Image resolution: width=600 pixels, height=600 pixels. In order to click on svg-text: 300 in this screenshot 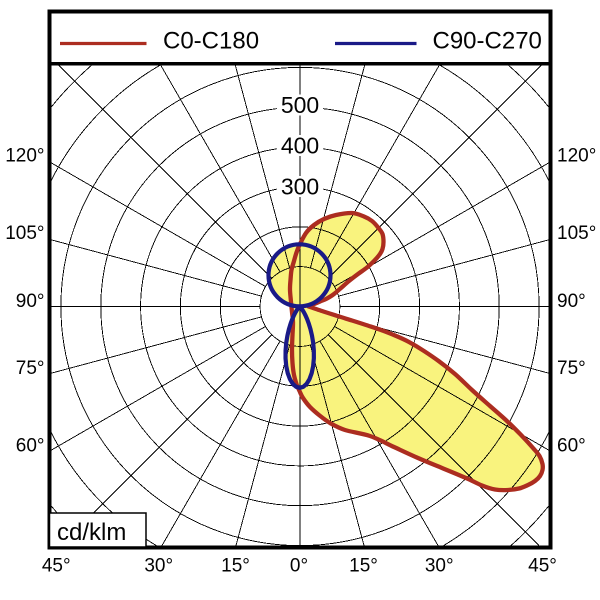, I will do `click(300, 187)`.